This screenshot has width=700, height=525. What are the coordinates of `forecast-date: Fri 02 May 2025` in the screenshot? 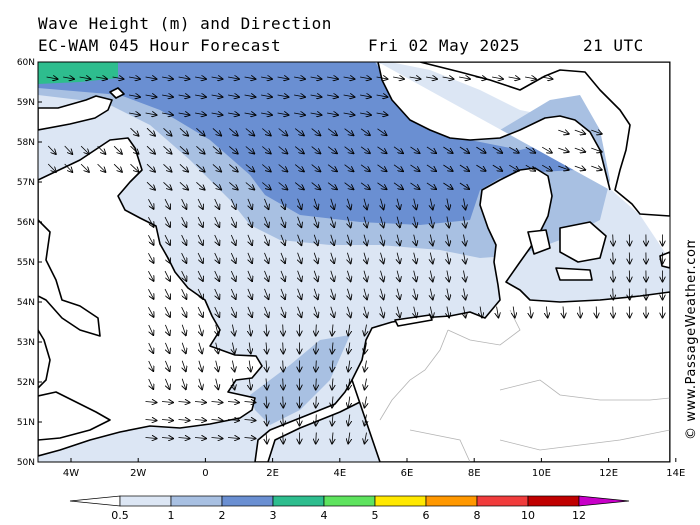 It's located at (444, 45).